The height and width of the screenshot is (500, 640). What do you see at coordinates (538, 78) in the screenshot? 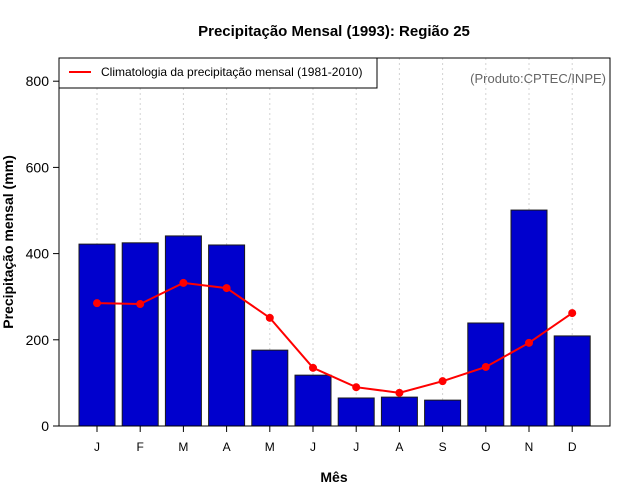
I see `product-credit: (Produto:CPTEC/INPE)` at bounding box center [538, 78].